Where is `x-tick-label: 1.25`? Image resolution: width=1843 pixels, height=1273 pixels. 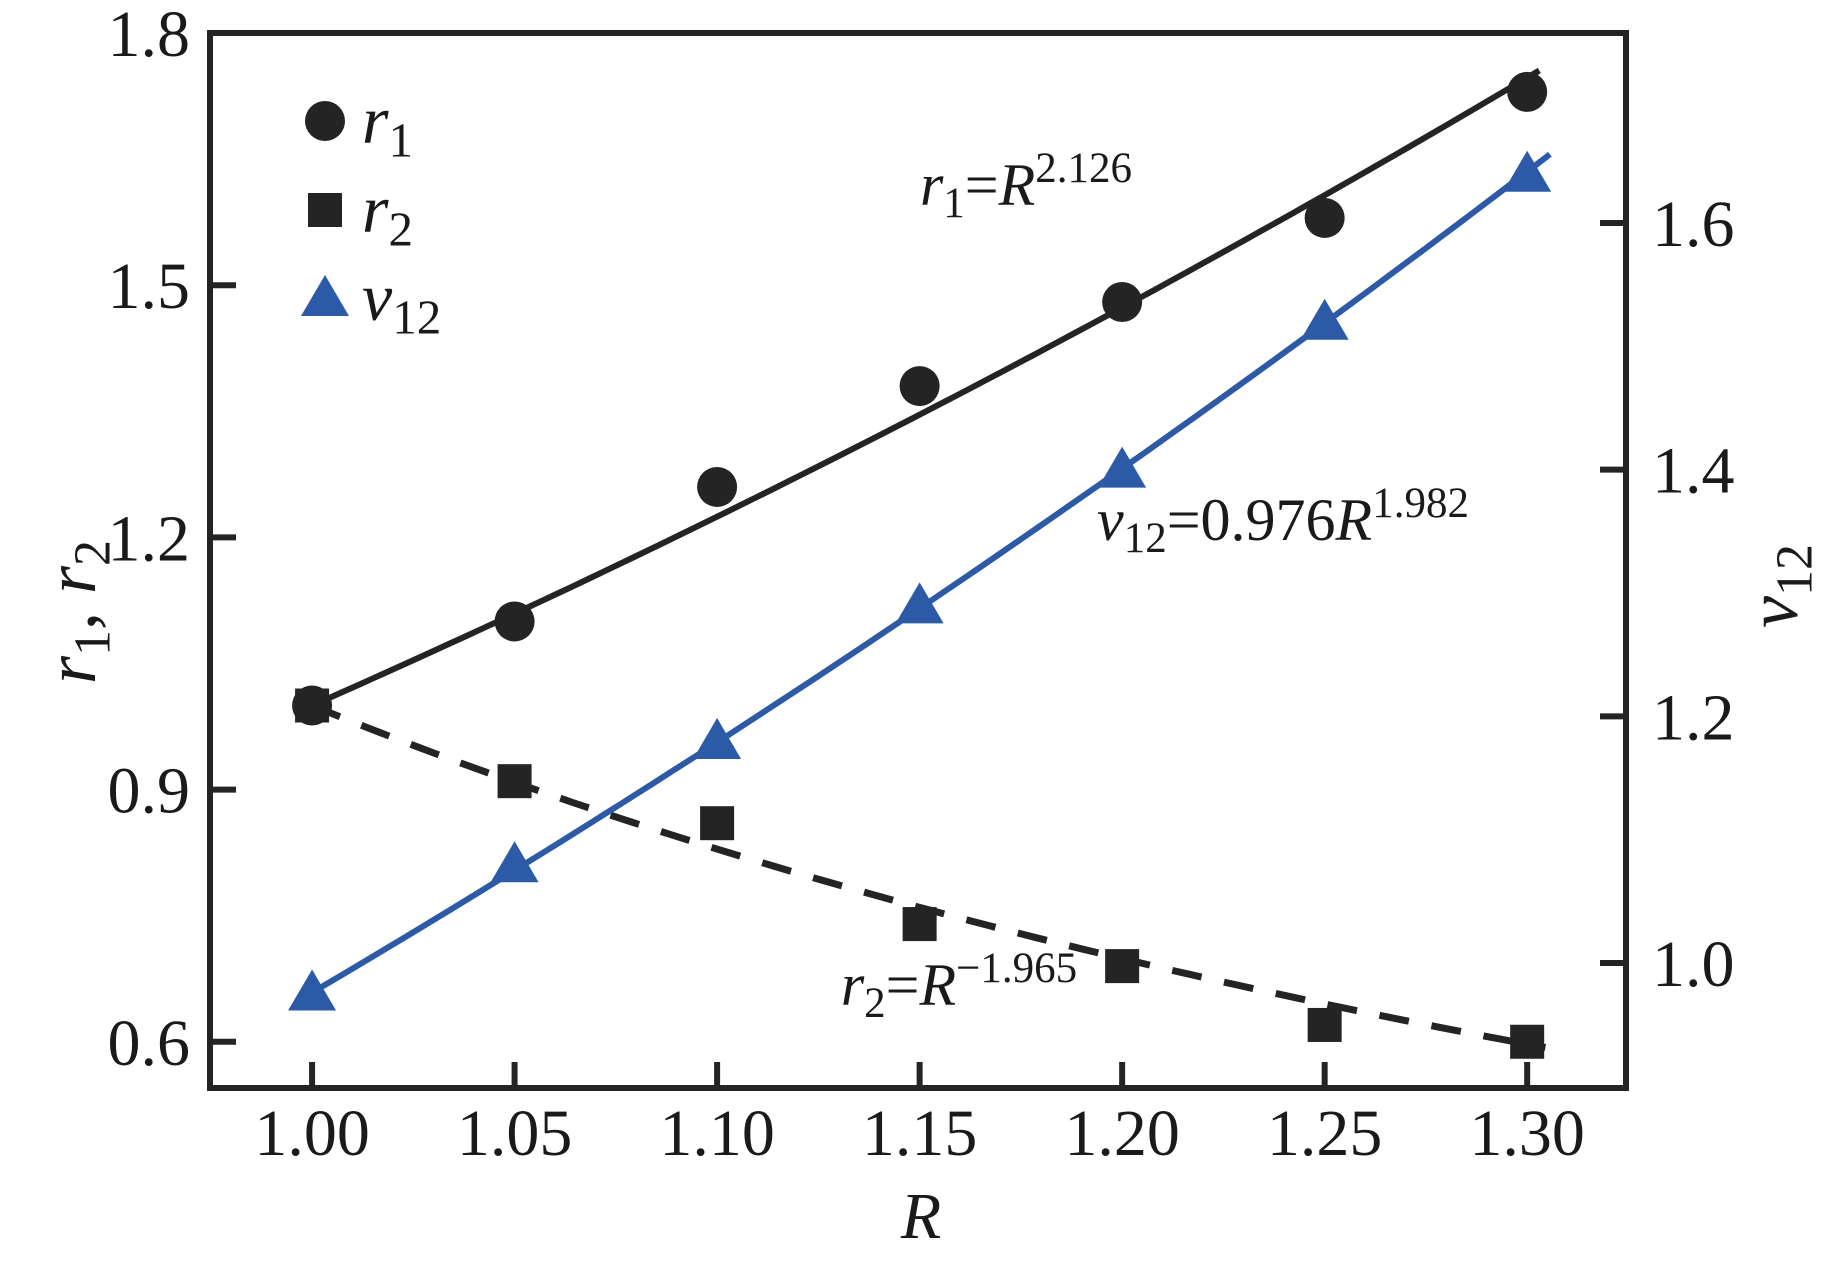 x-tick-label: 1.25 is located at coordinates (1325, 1133).